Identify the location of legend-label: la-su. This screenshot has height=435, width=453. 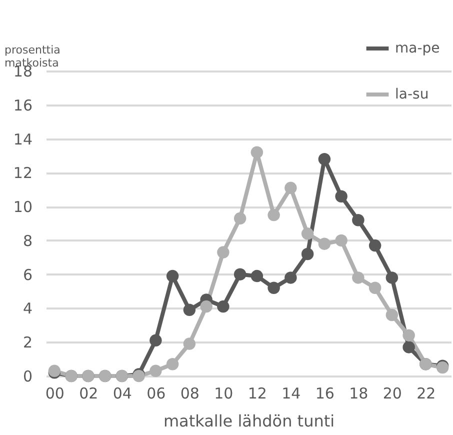
(412, 94).